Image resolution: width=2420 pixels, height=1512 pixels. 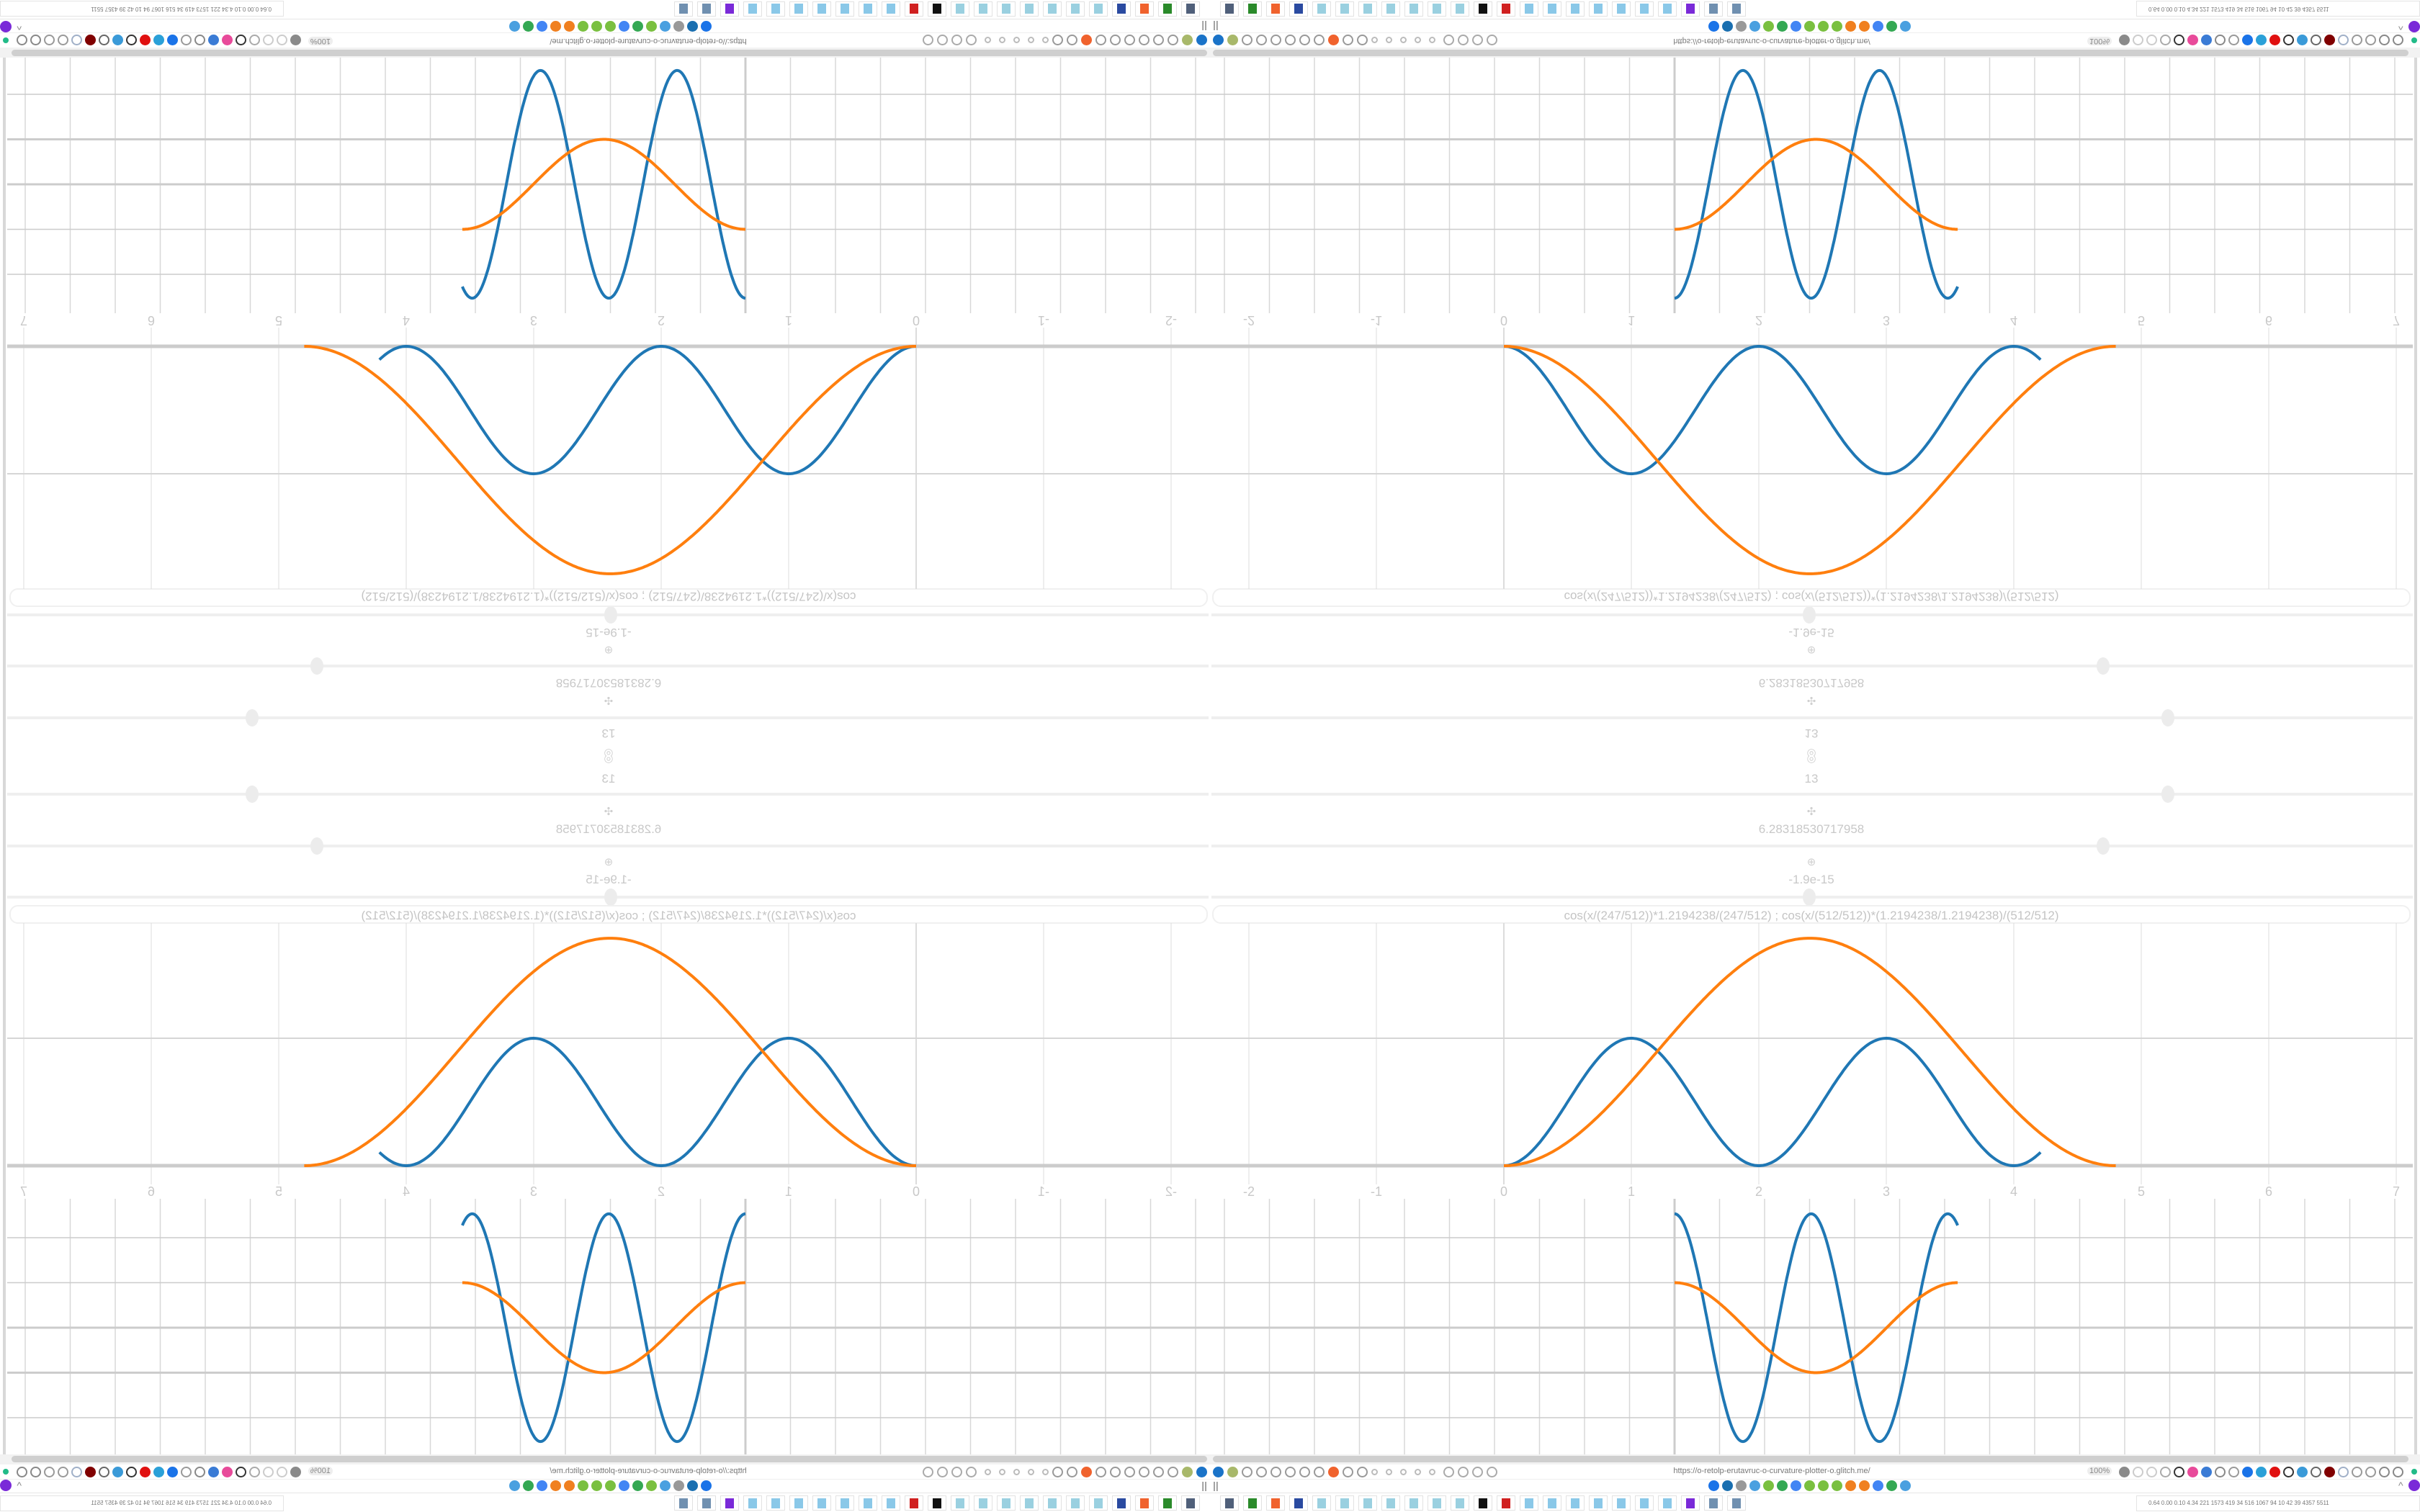 I want to click on mouse-icon, so click(x=2220, y=1472).